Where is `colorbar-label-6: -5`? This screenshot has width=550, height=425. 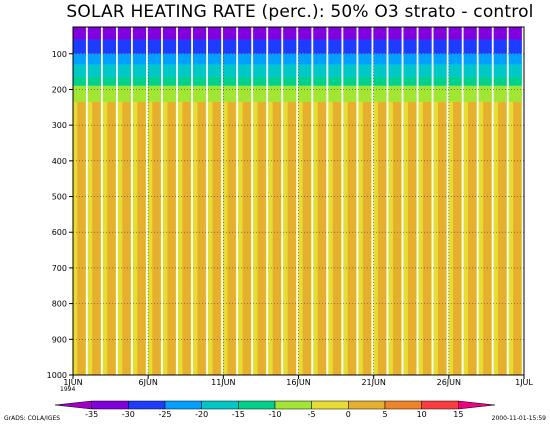
colorbar-label-6: -5 is located at coordinates (312, 414).